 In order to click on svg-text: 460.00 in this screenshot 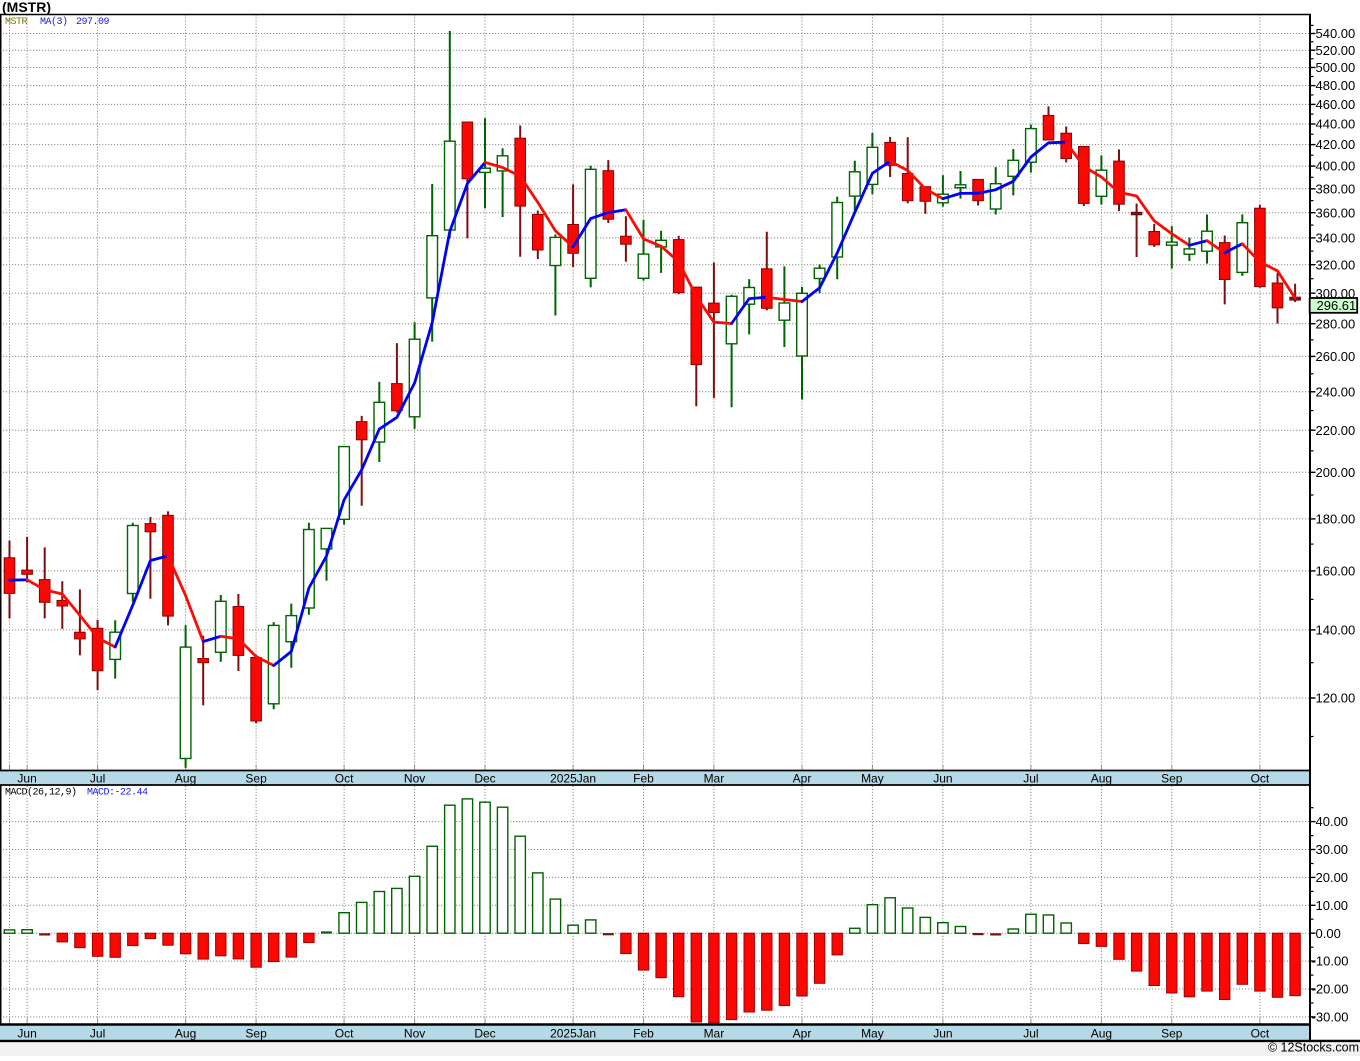, I will do `click(1336, 104)`.